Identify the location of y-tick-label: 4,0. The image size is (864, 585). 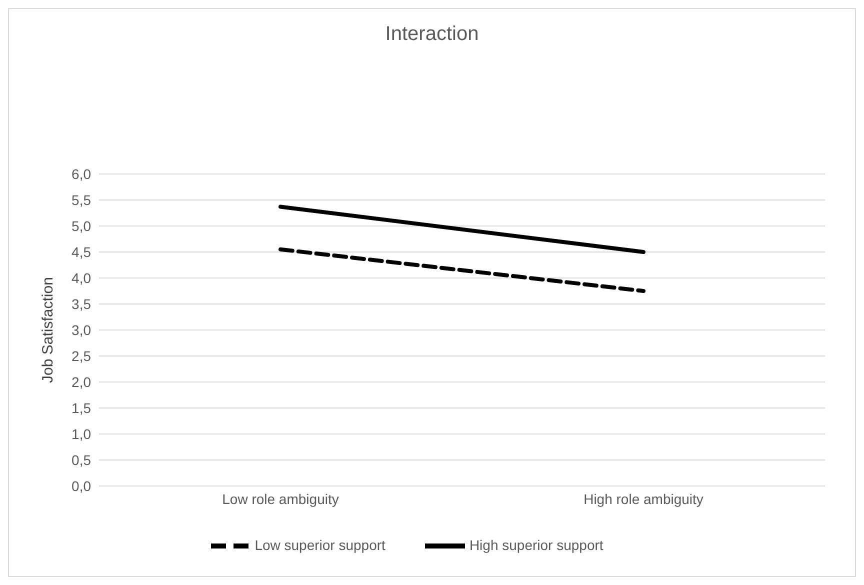
(82, 278).